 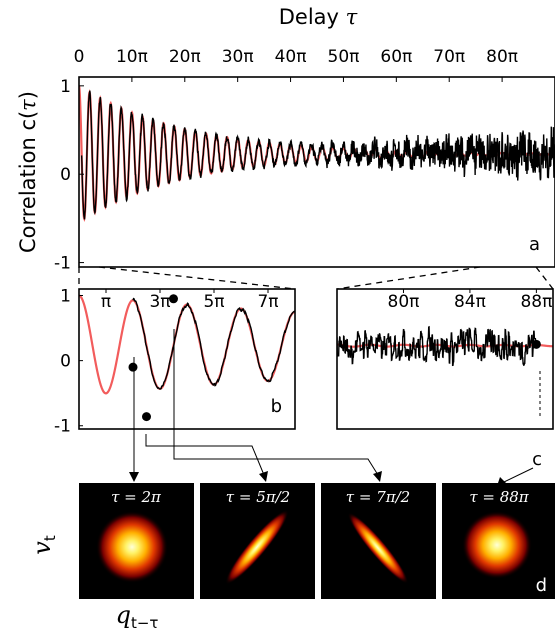 I want to click on arrowhead-2pi, so click(x=134, y=477).